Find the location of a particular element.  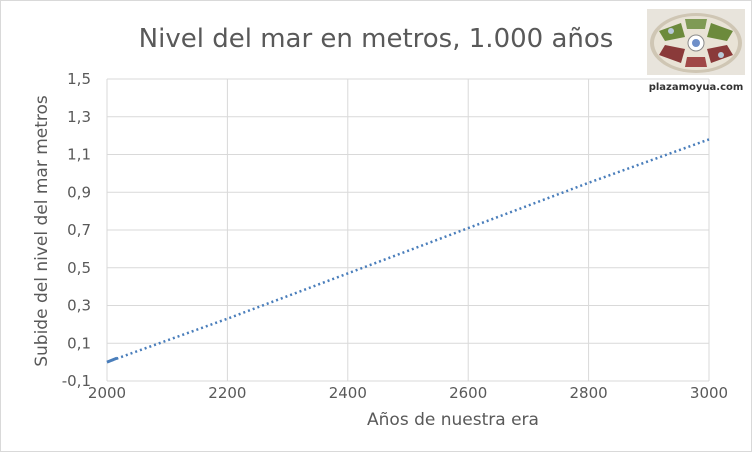

x-tick-label: 2200 is located at coordinates (227, 393).